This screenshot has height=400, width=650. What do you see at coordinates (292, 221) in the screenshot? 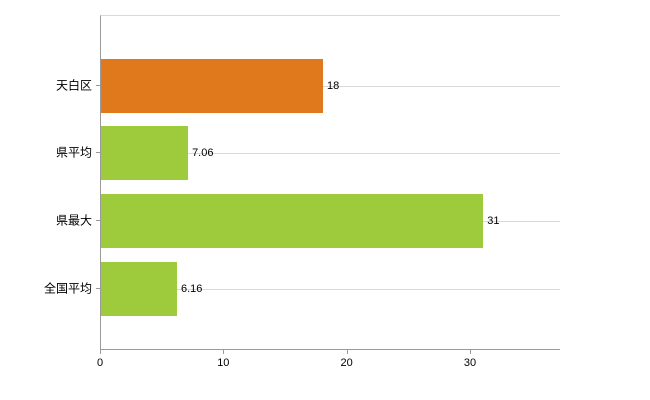
I see `bar-県最大` at bounding box center [292, 221].